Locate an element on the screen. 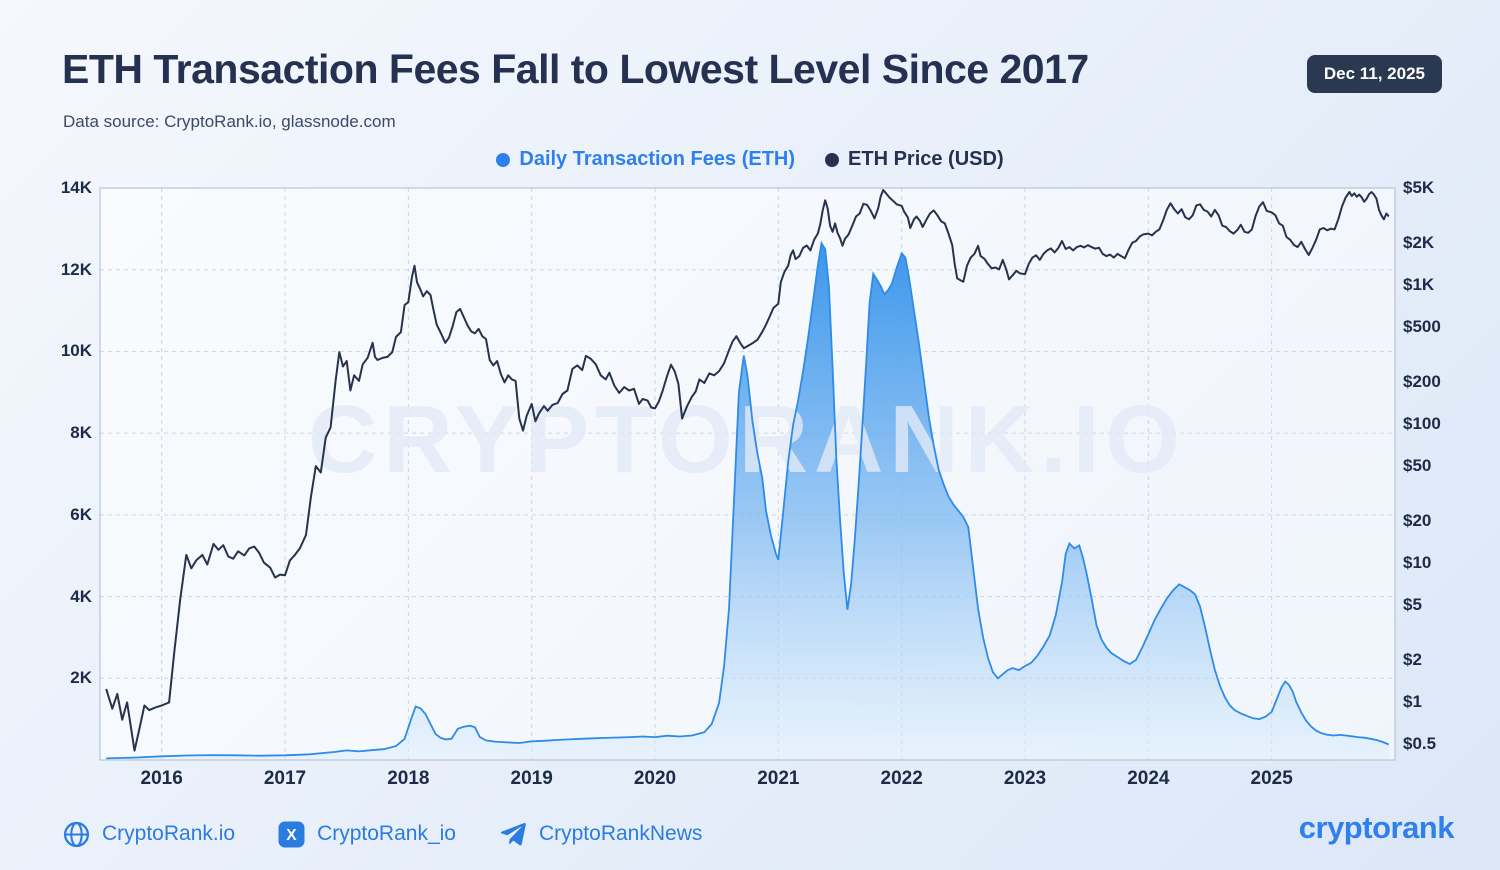  left-axis-tick-label: 12K is located at coordinates (76, 269).